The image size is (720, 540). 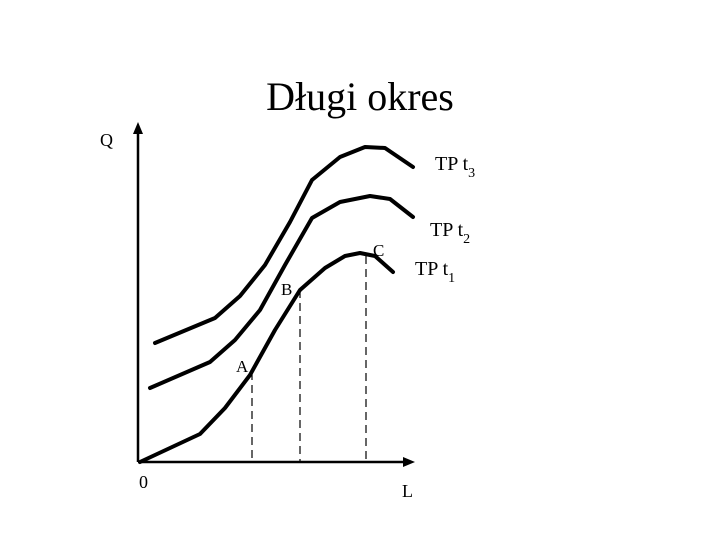 I want to click on title: Długi okres, so click(x=360, y=96).